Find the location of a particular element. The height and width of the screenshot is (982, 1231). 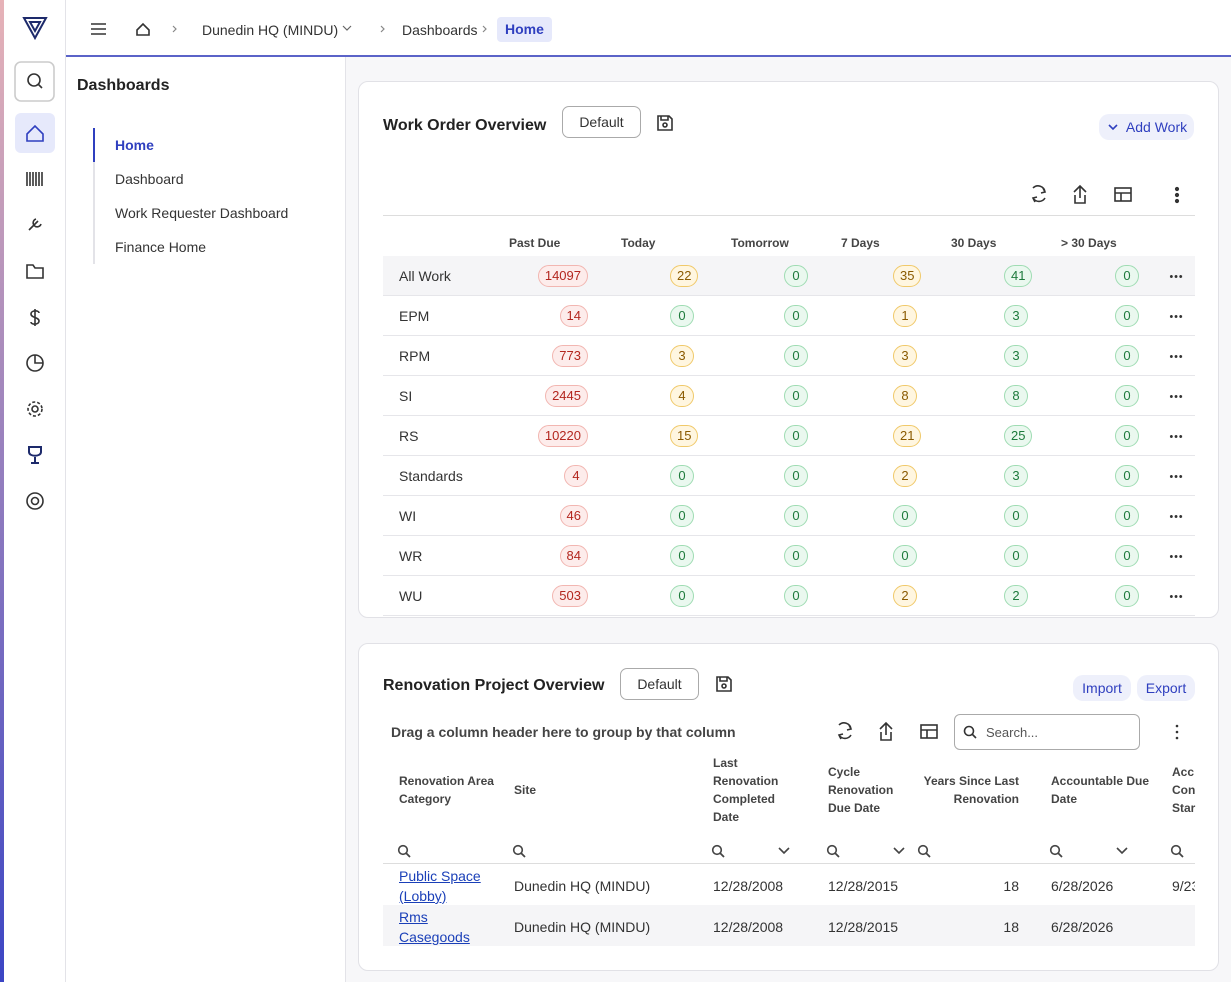

record-link: Public Space (Lobby) is located at coordinates (440, 886).